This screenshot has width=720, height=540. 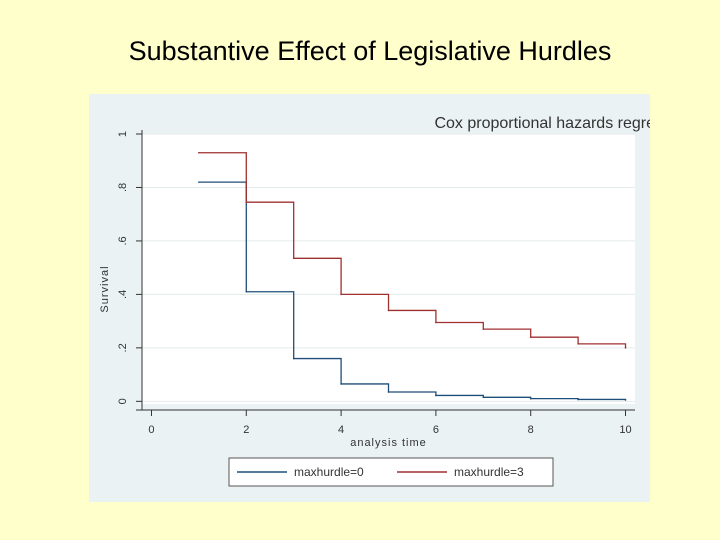 I want to click on y-tick-label-0: 0, so click(x=123, y=401).